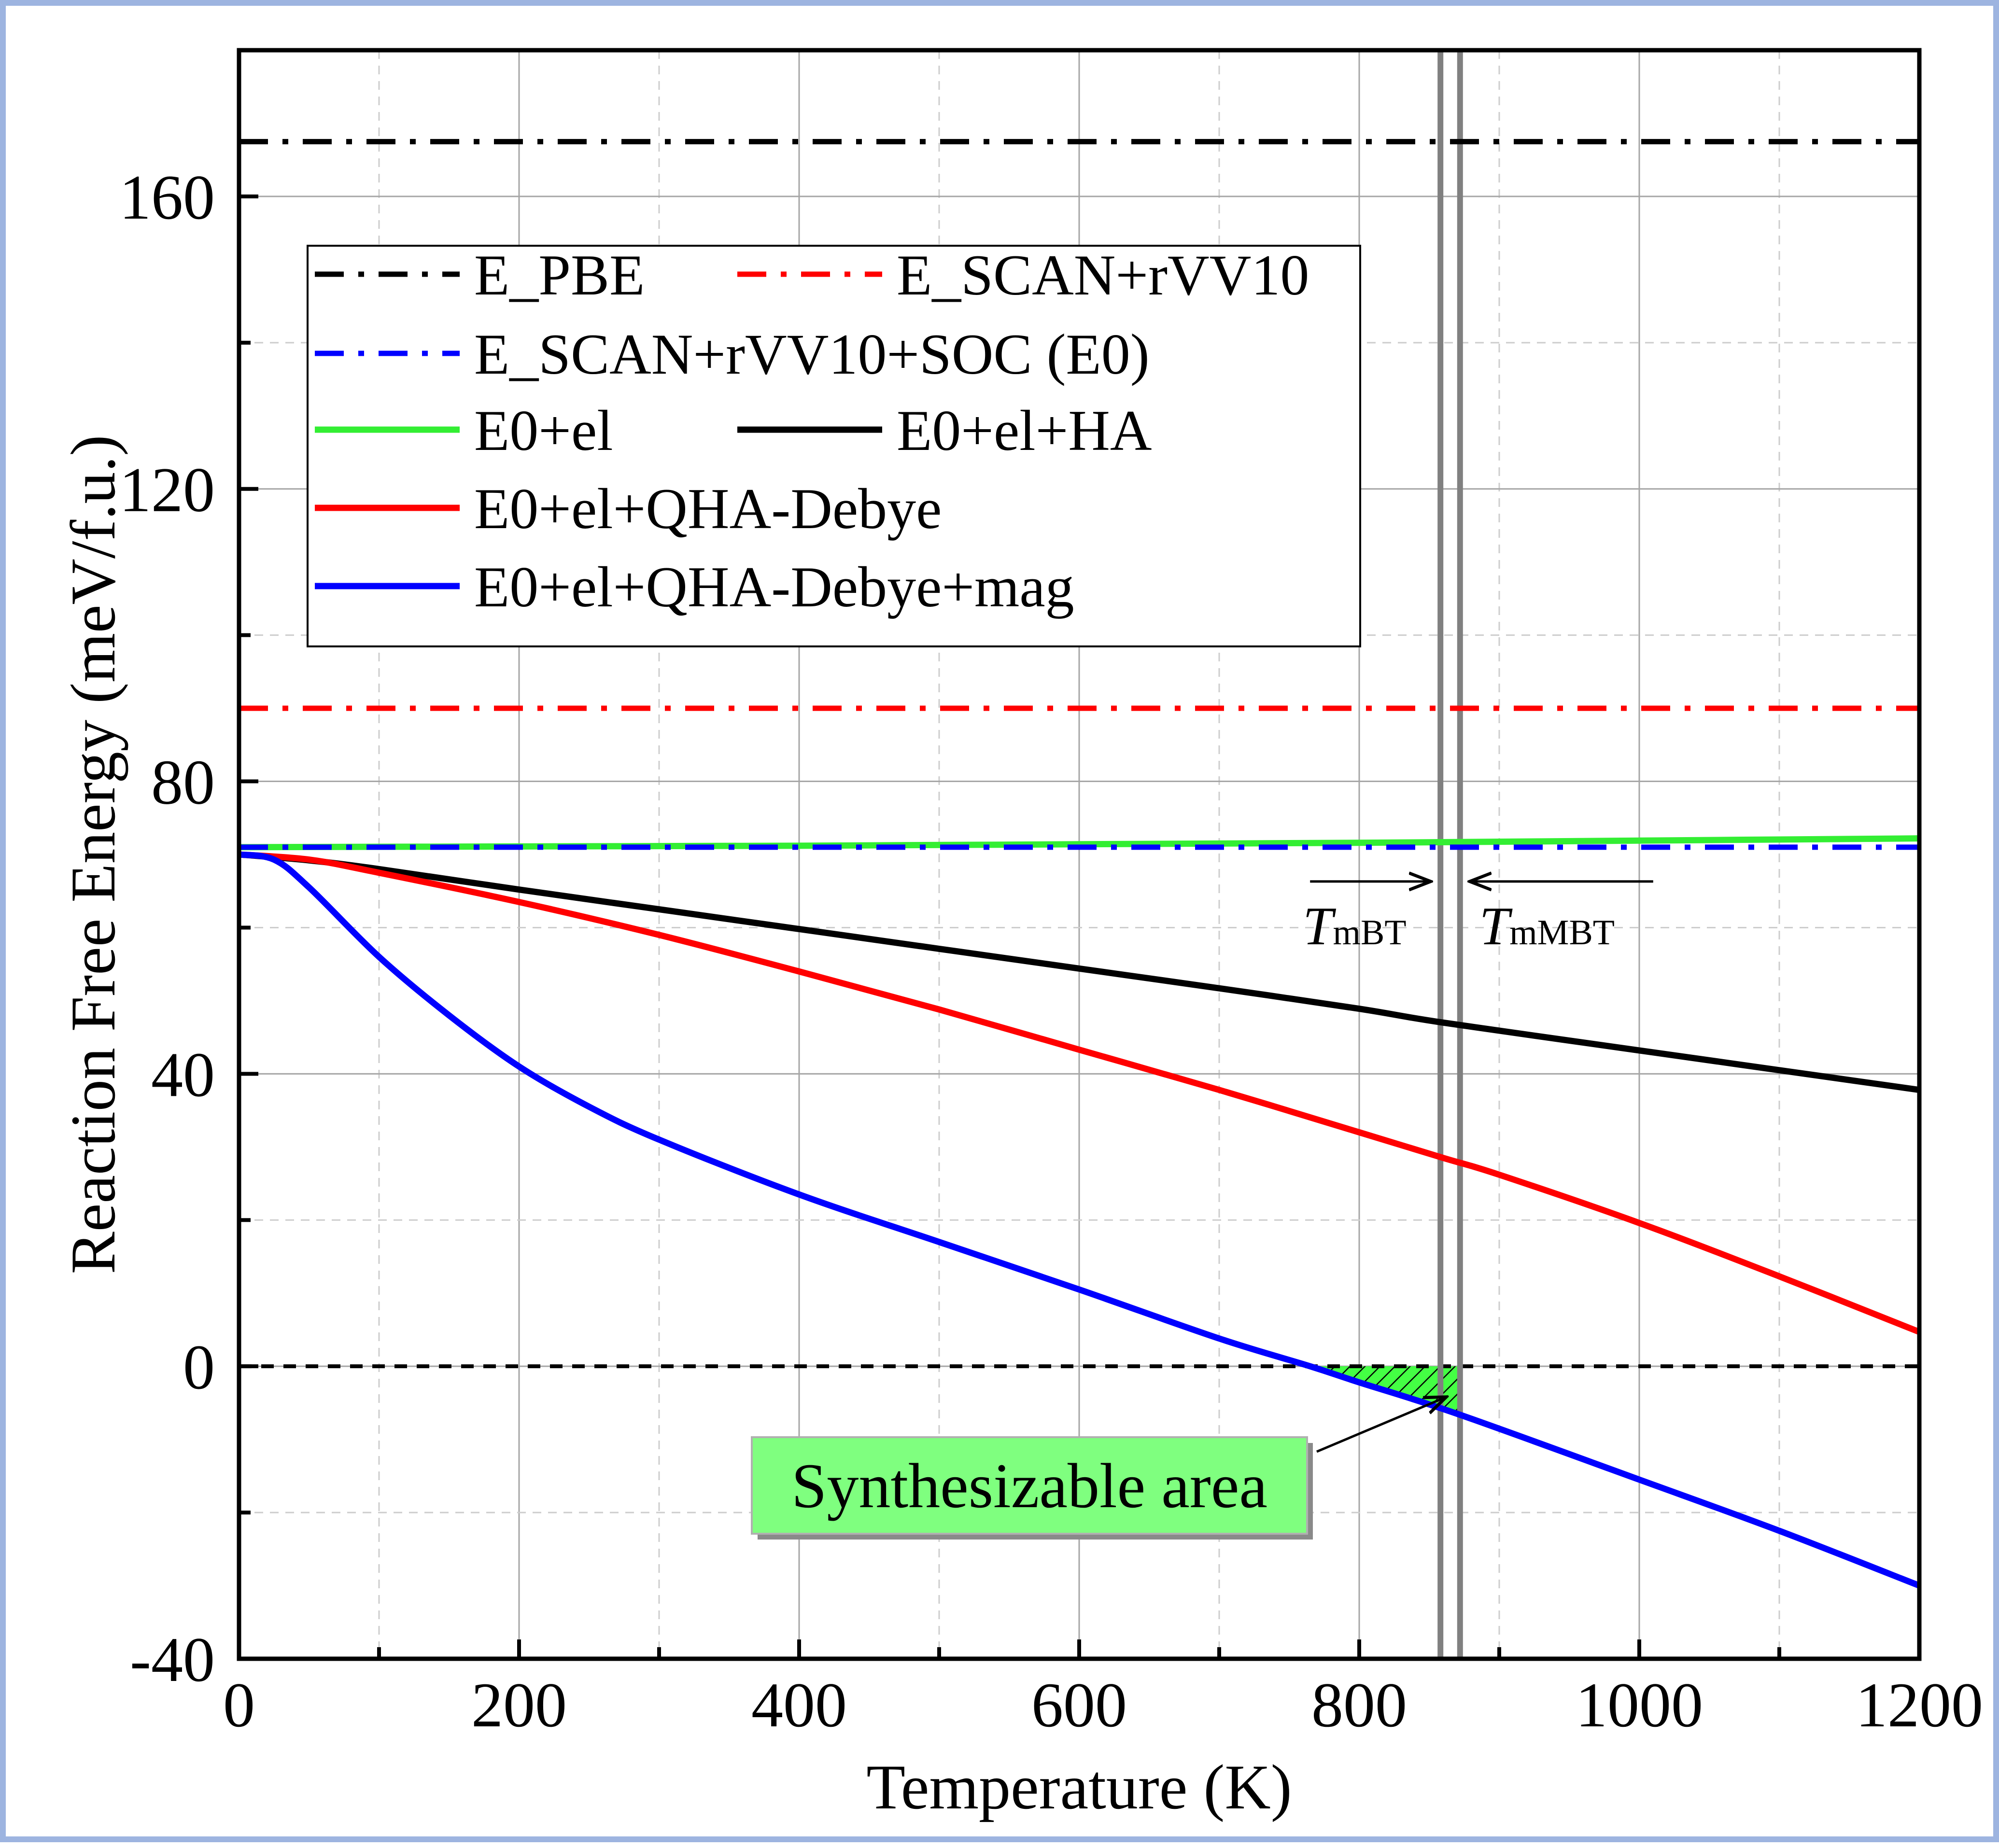 The width and height of the screenshot is (1999, 1848). Describe the element at coordinates (1079, 1705) in the screenshot. I see `x-tick-label: 600` at that location.